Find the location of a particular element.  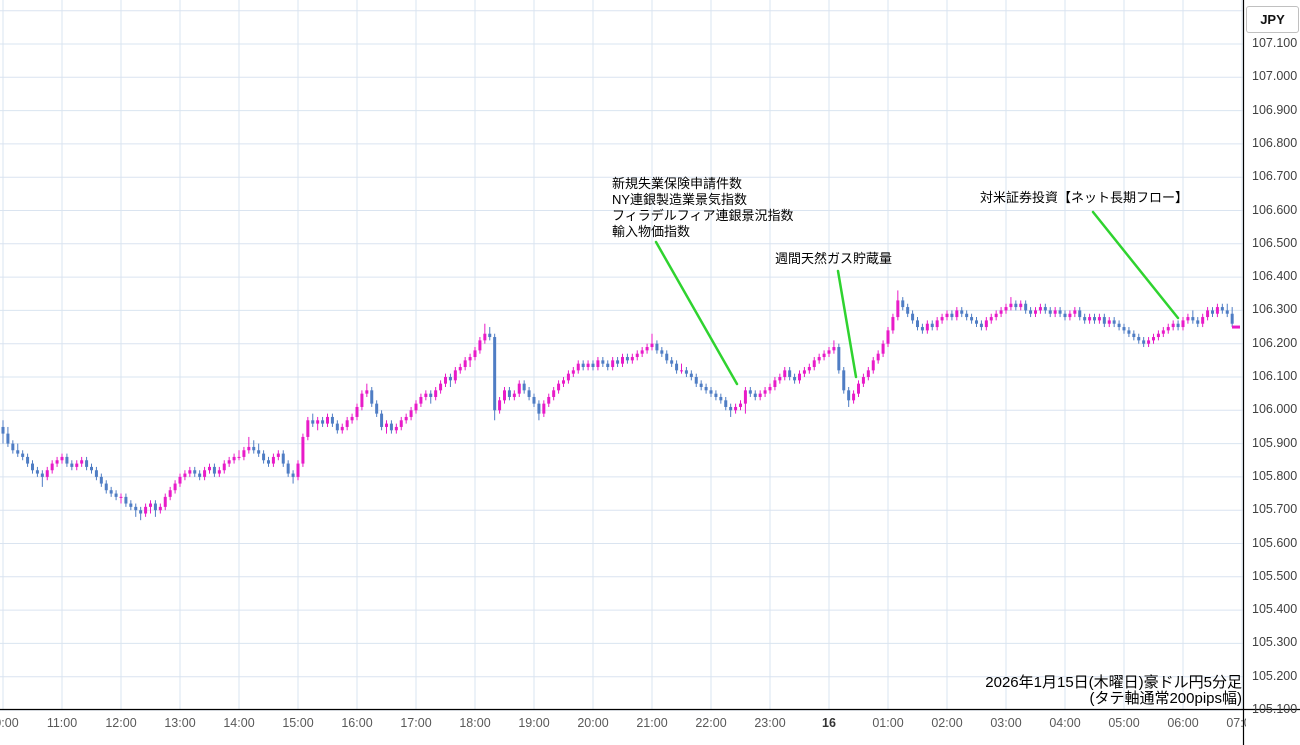

price-tick-label: 105.700 is located at coordinates (1275, 509).